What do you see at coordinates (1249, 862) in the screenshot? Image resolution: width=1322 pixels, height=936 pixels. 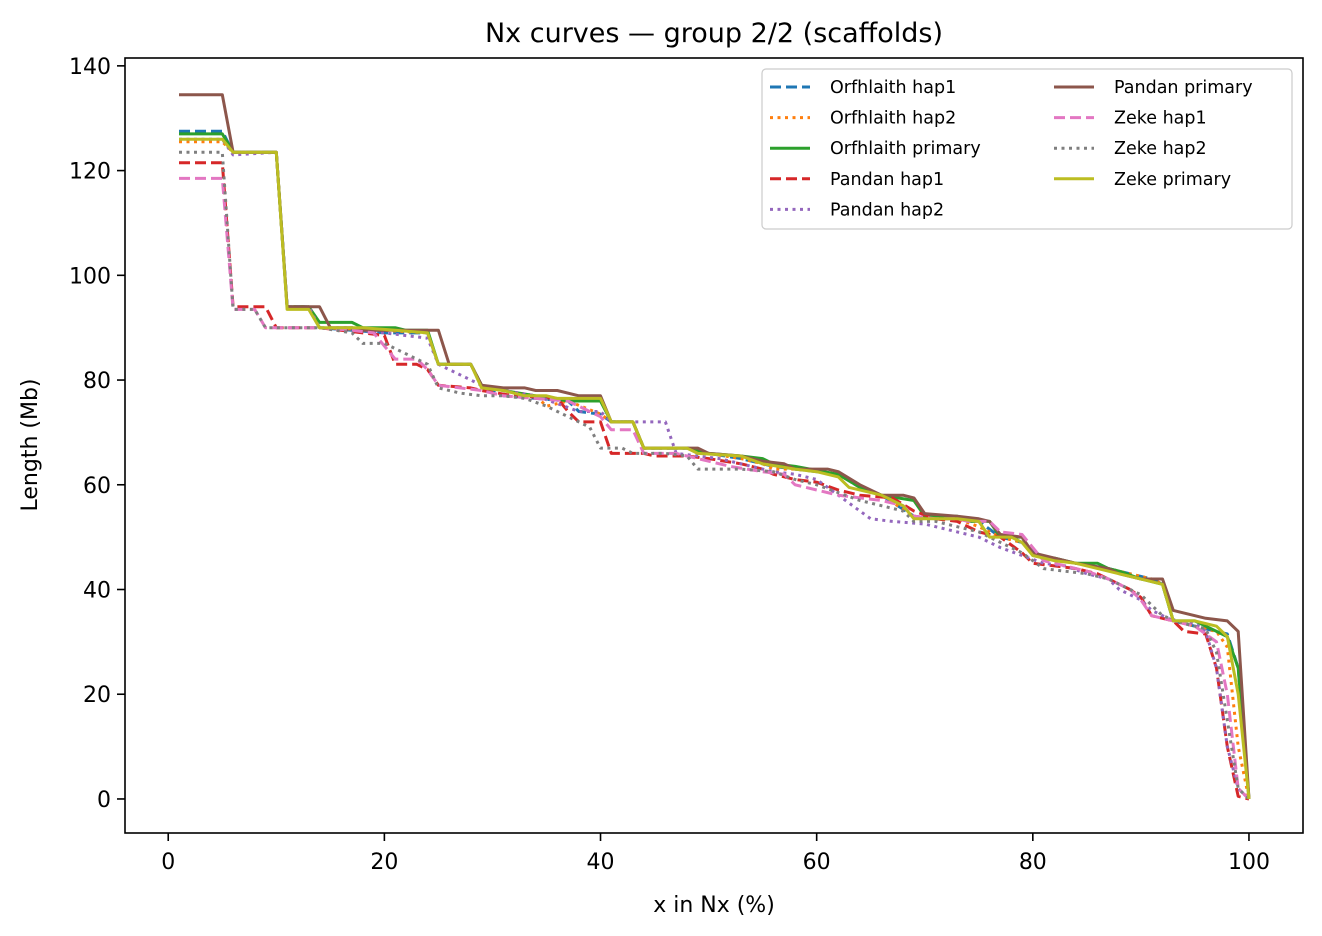 I see `x-tick-label: 100` at bounding box center [1249, 862].